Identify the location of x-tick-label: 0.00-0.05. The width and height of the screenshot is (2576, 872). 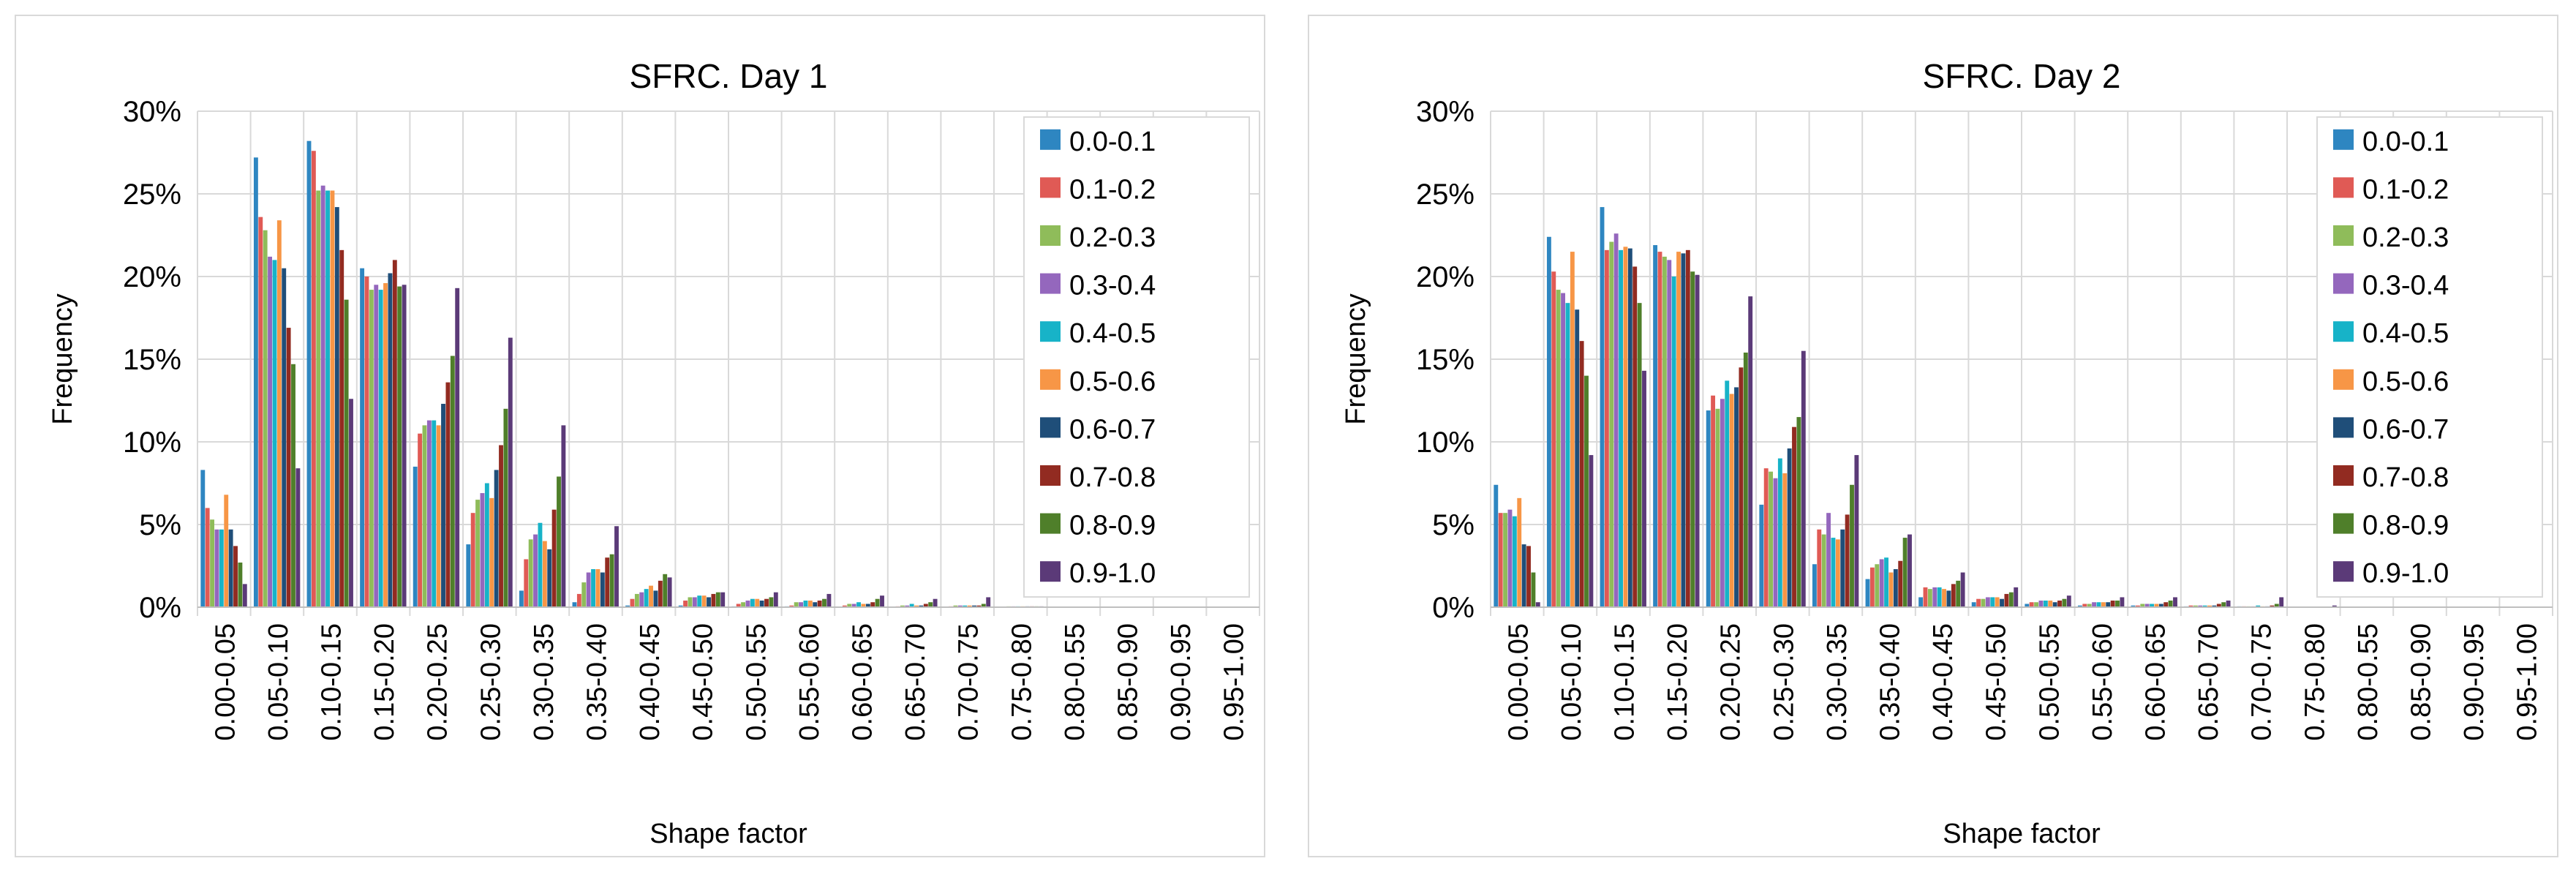
(1518, 682).